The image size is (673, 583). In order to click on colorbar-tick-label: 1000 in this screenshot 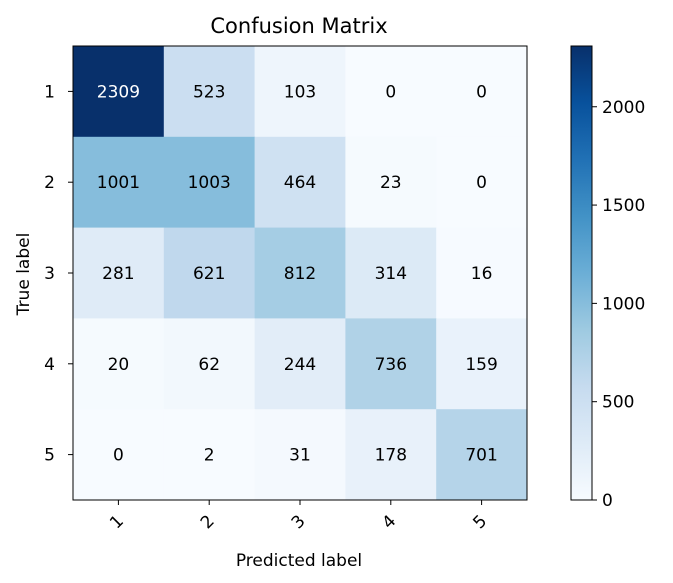, I will do `click(623, 304)`.